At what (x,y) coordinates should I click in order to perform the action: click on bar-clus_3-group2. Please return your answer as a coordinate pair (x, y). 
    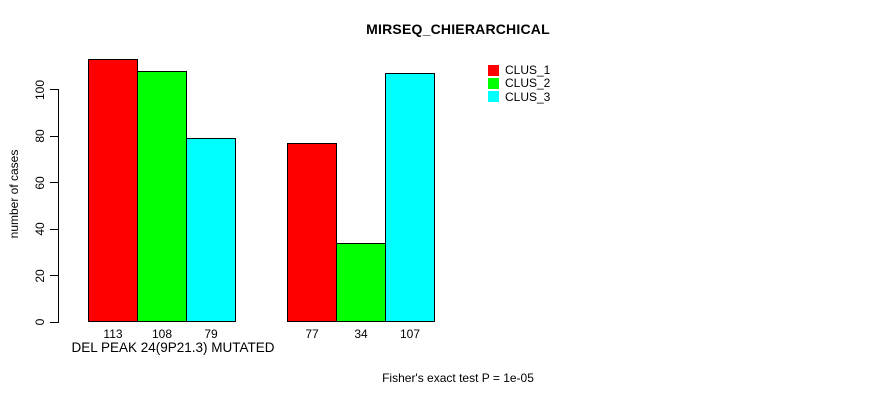
    Looking at the image, I should click on (410, 197).